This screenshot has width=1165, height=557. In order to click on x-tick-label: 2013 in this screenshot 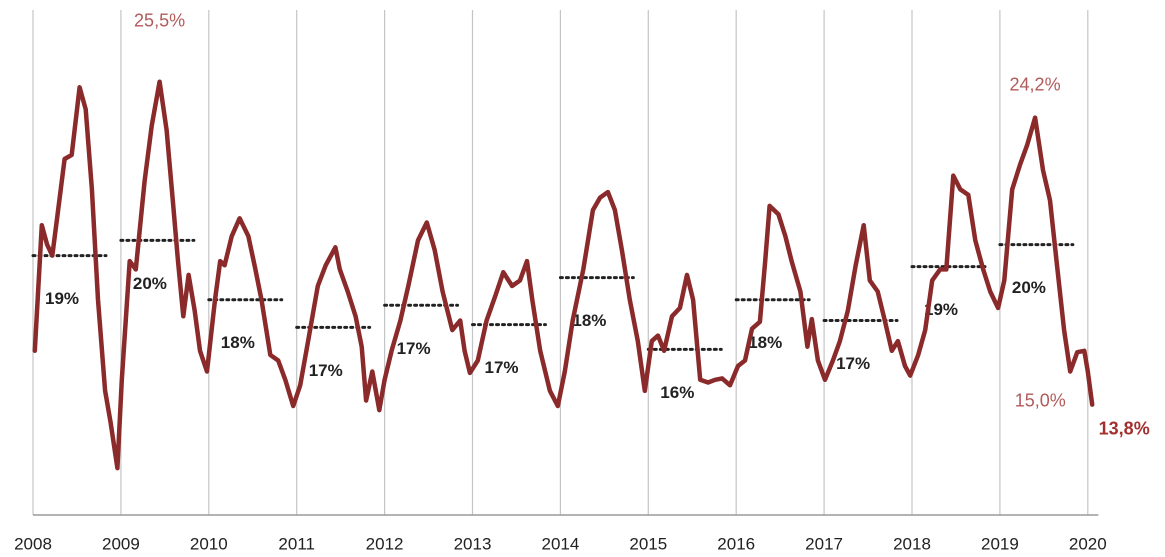, I will do `click(473, 543)`.